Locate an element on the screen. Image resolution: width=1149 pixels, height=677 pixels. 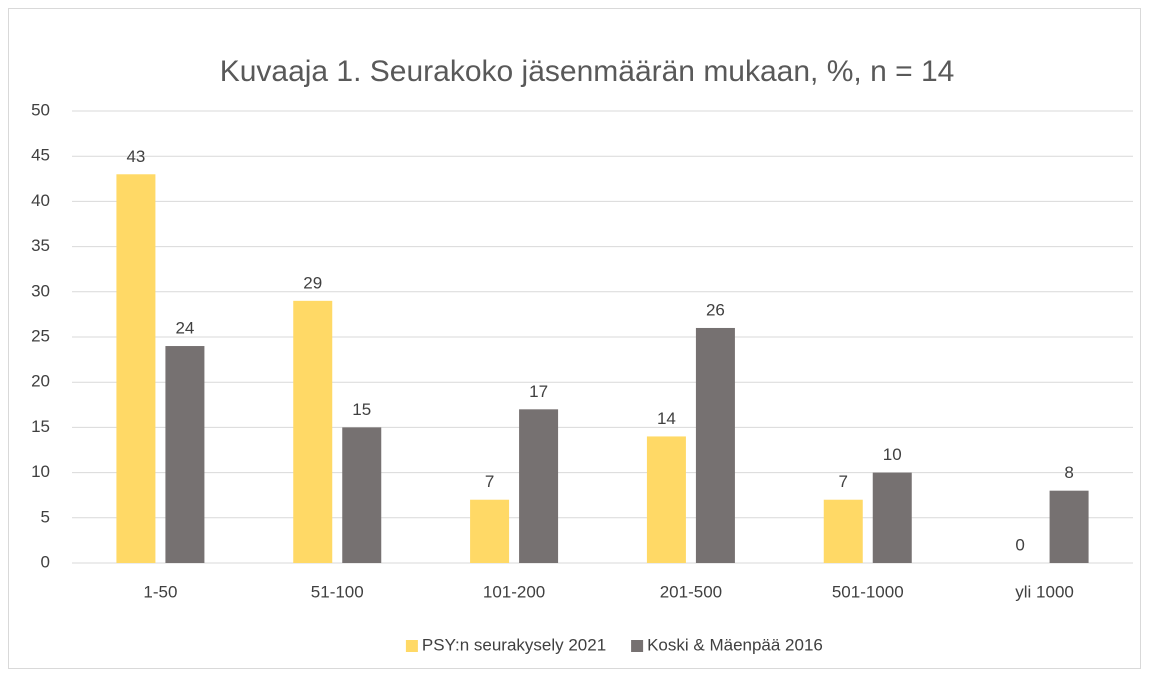
x-tick-label: 201-500 is located at coordinates (691, 591).